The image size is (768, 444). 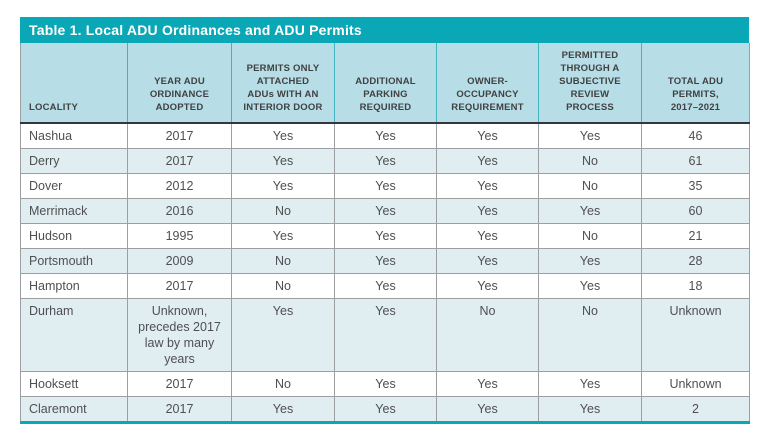 I want to click on cell-locality: Nashua, so click(x=74, y=136).